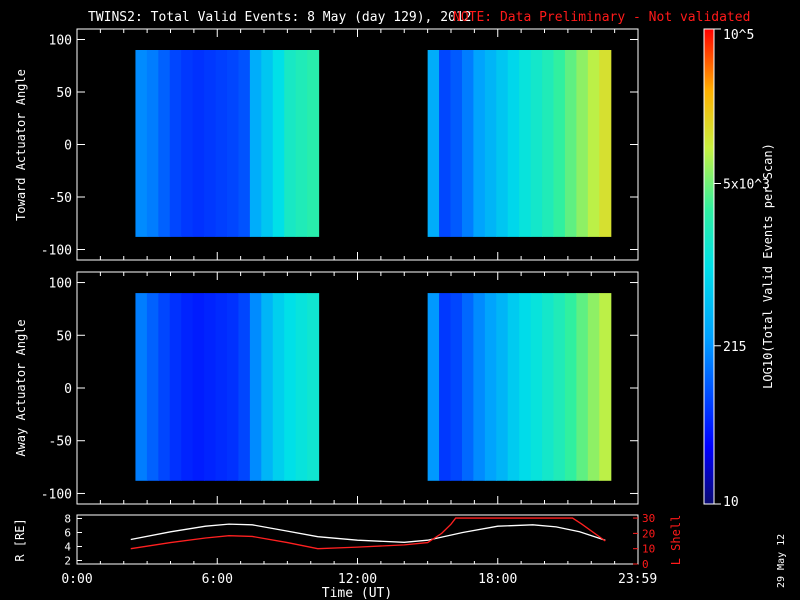 The image size is (800, 600). What do you see at coordinates (20, 539) in the screenshot?
I see `r-ylabel: R [RE]` at bounding box center [20, 539].